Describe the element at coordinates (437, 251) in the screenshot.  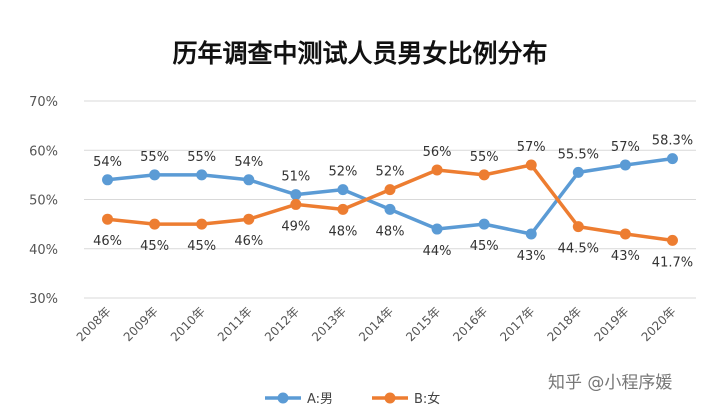
I see `data-label: 44%` at that location.